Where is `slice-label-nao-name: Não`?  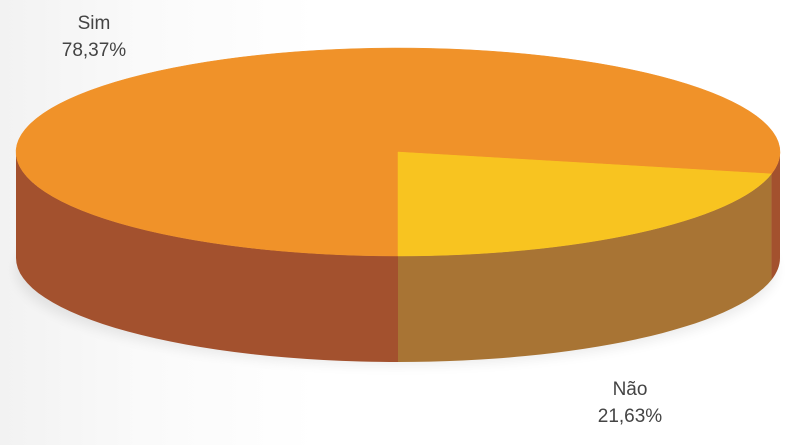
slice-label-nao-name: Não is located at coordinates (630, 389).